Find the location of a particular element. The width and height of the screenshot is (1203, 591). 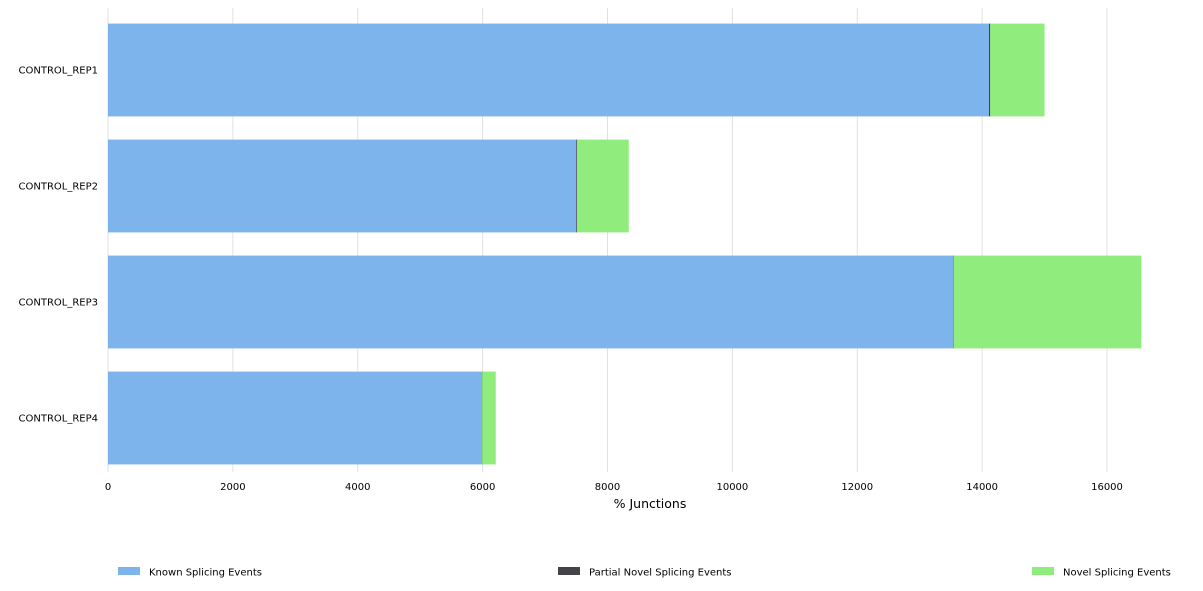

category-label: CONTROL_REP2 is located at coordinates (59, 187).